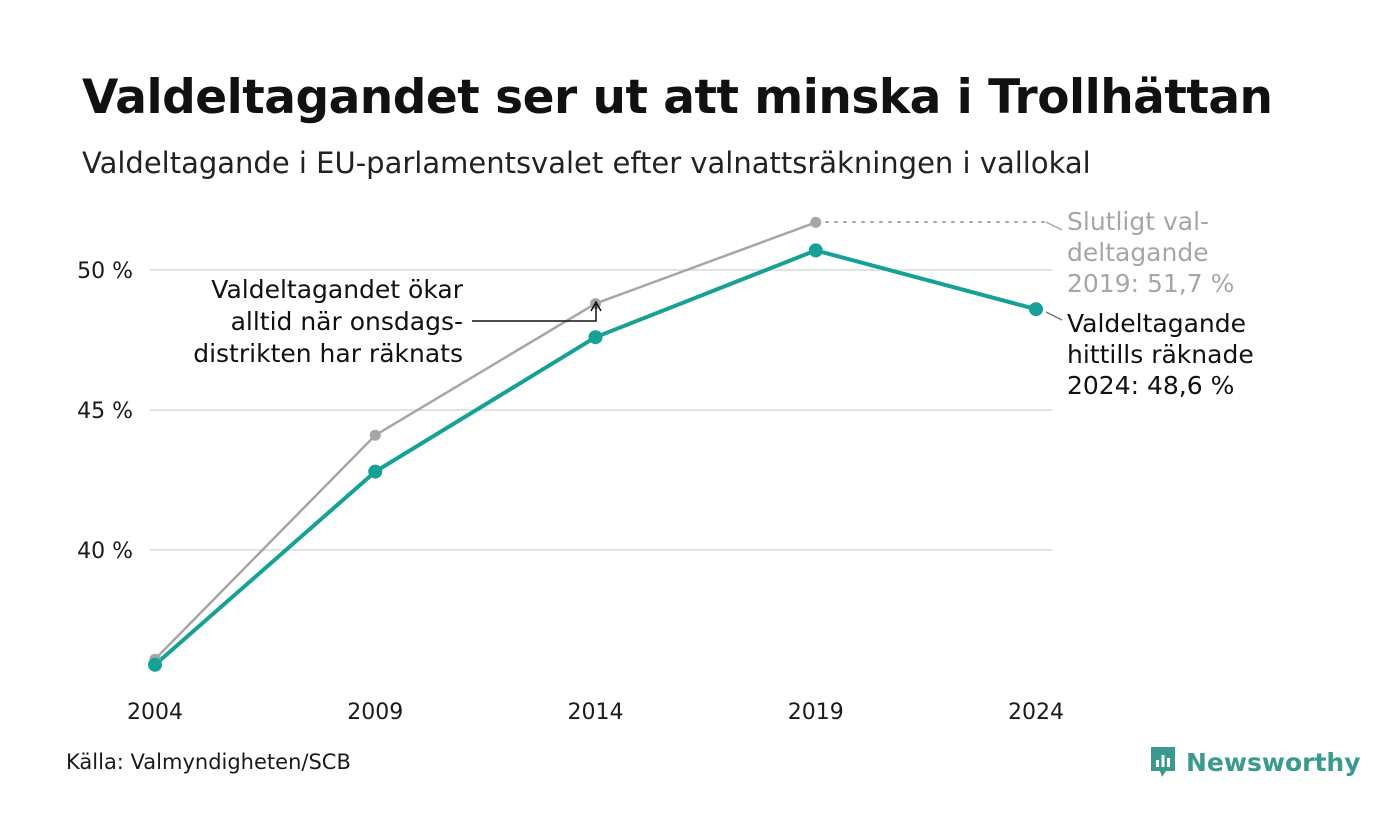 The image size is (1400, 840). I want to click on note-line3: distrikten har räknats, so click(328, 353).